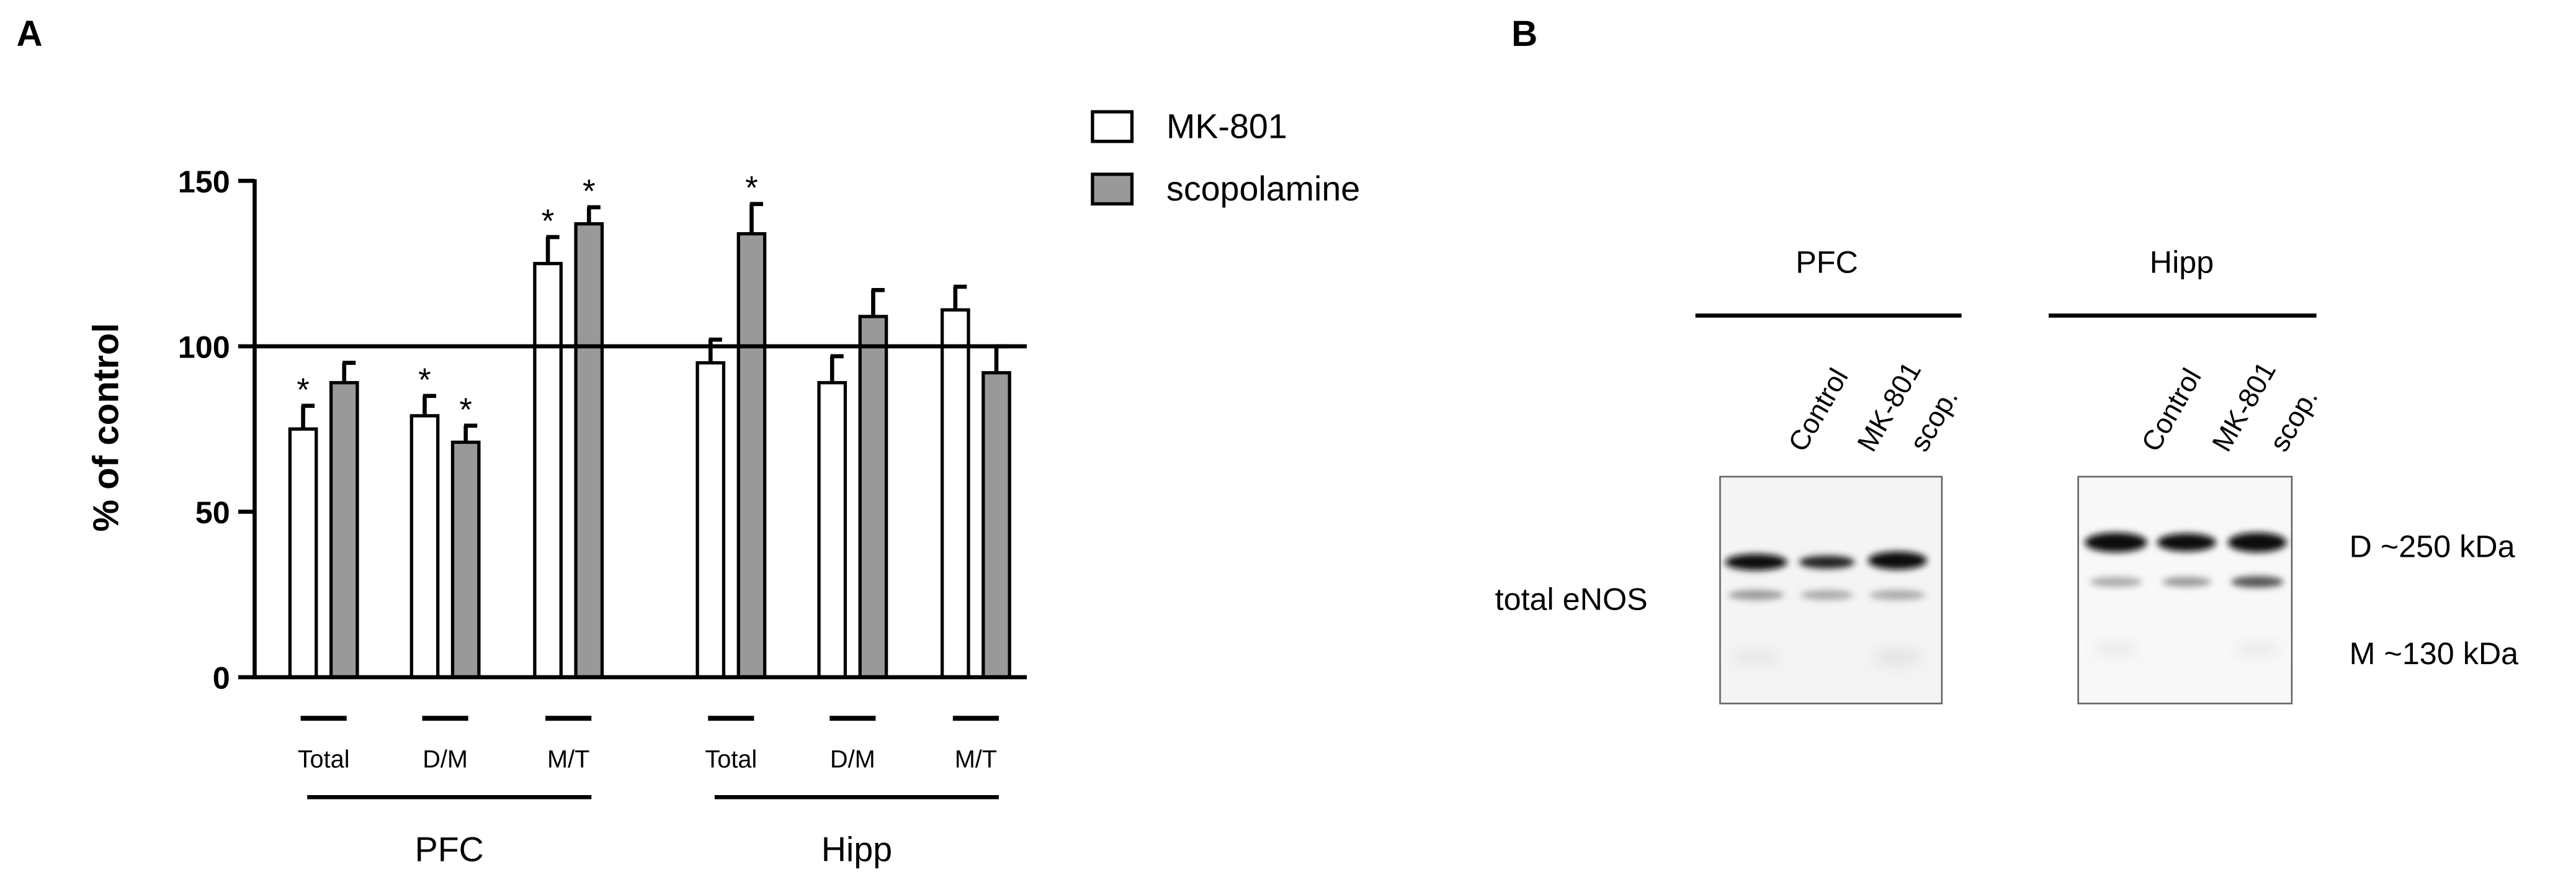  Describe the element at coordinates (29, 34) in the screenshot. I see `panel-label: A` at that location.